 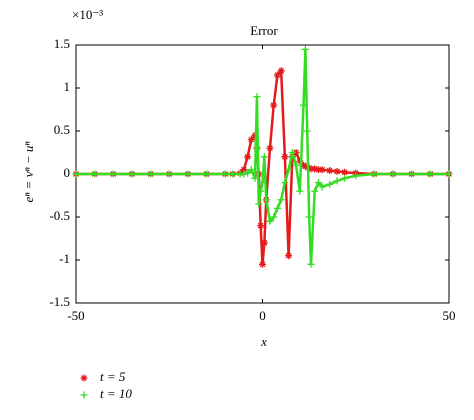 I want to click on y-tick-label: -1, so click(x=64, y=258).